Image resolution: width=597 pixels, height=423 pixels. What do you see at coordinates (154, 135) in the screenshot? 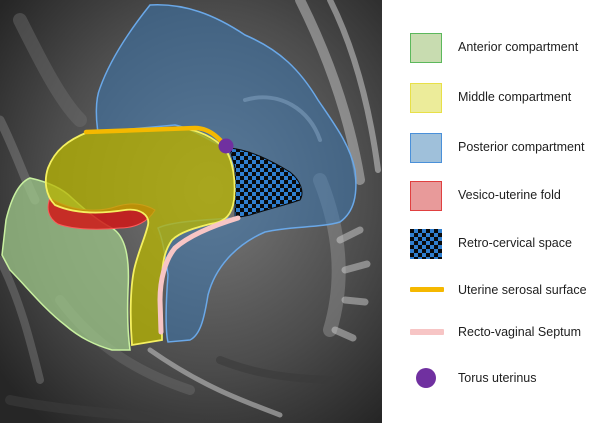
I see `uterine-serosal-surface-line` at bounding box center [154, 135].